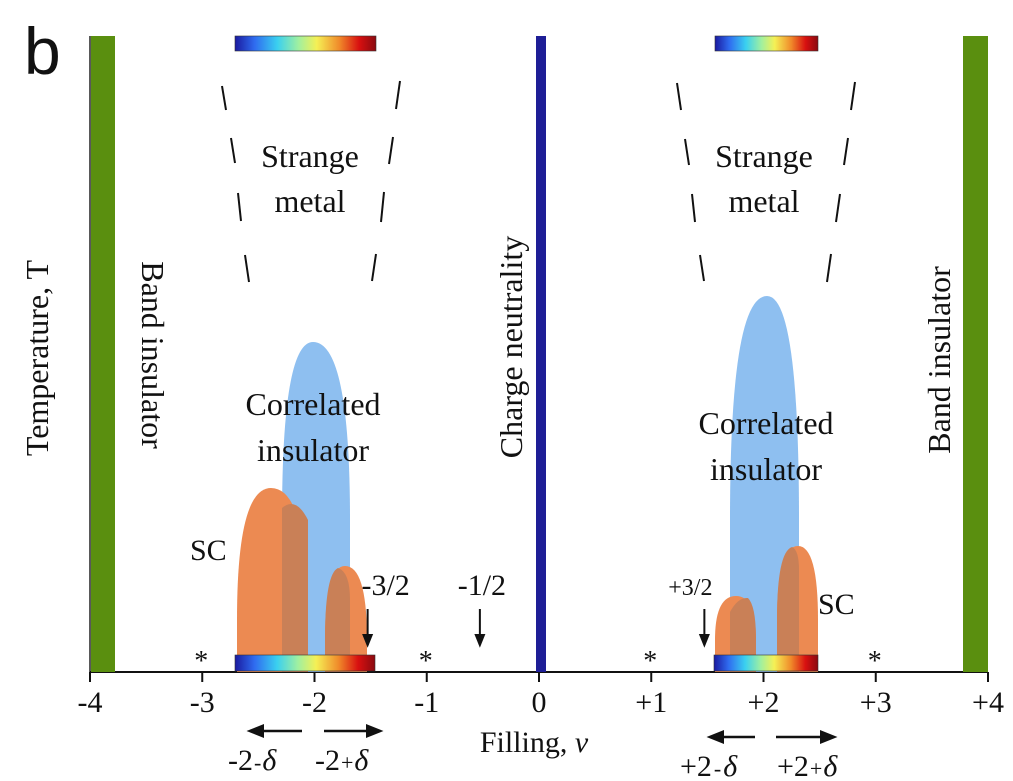 This screenshot has height=781, width=1013. I want to click on colorbar-top-left, so click(305, 43).